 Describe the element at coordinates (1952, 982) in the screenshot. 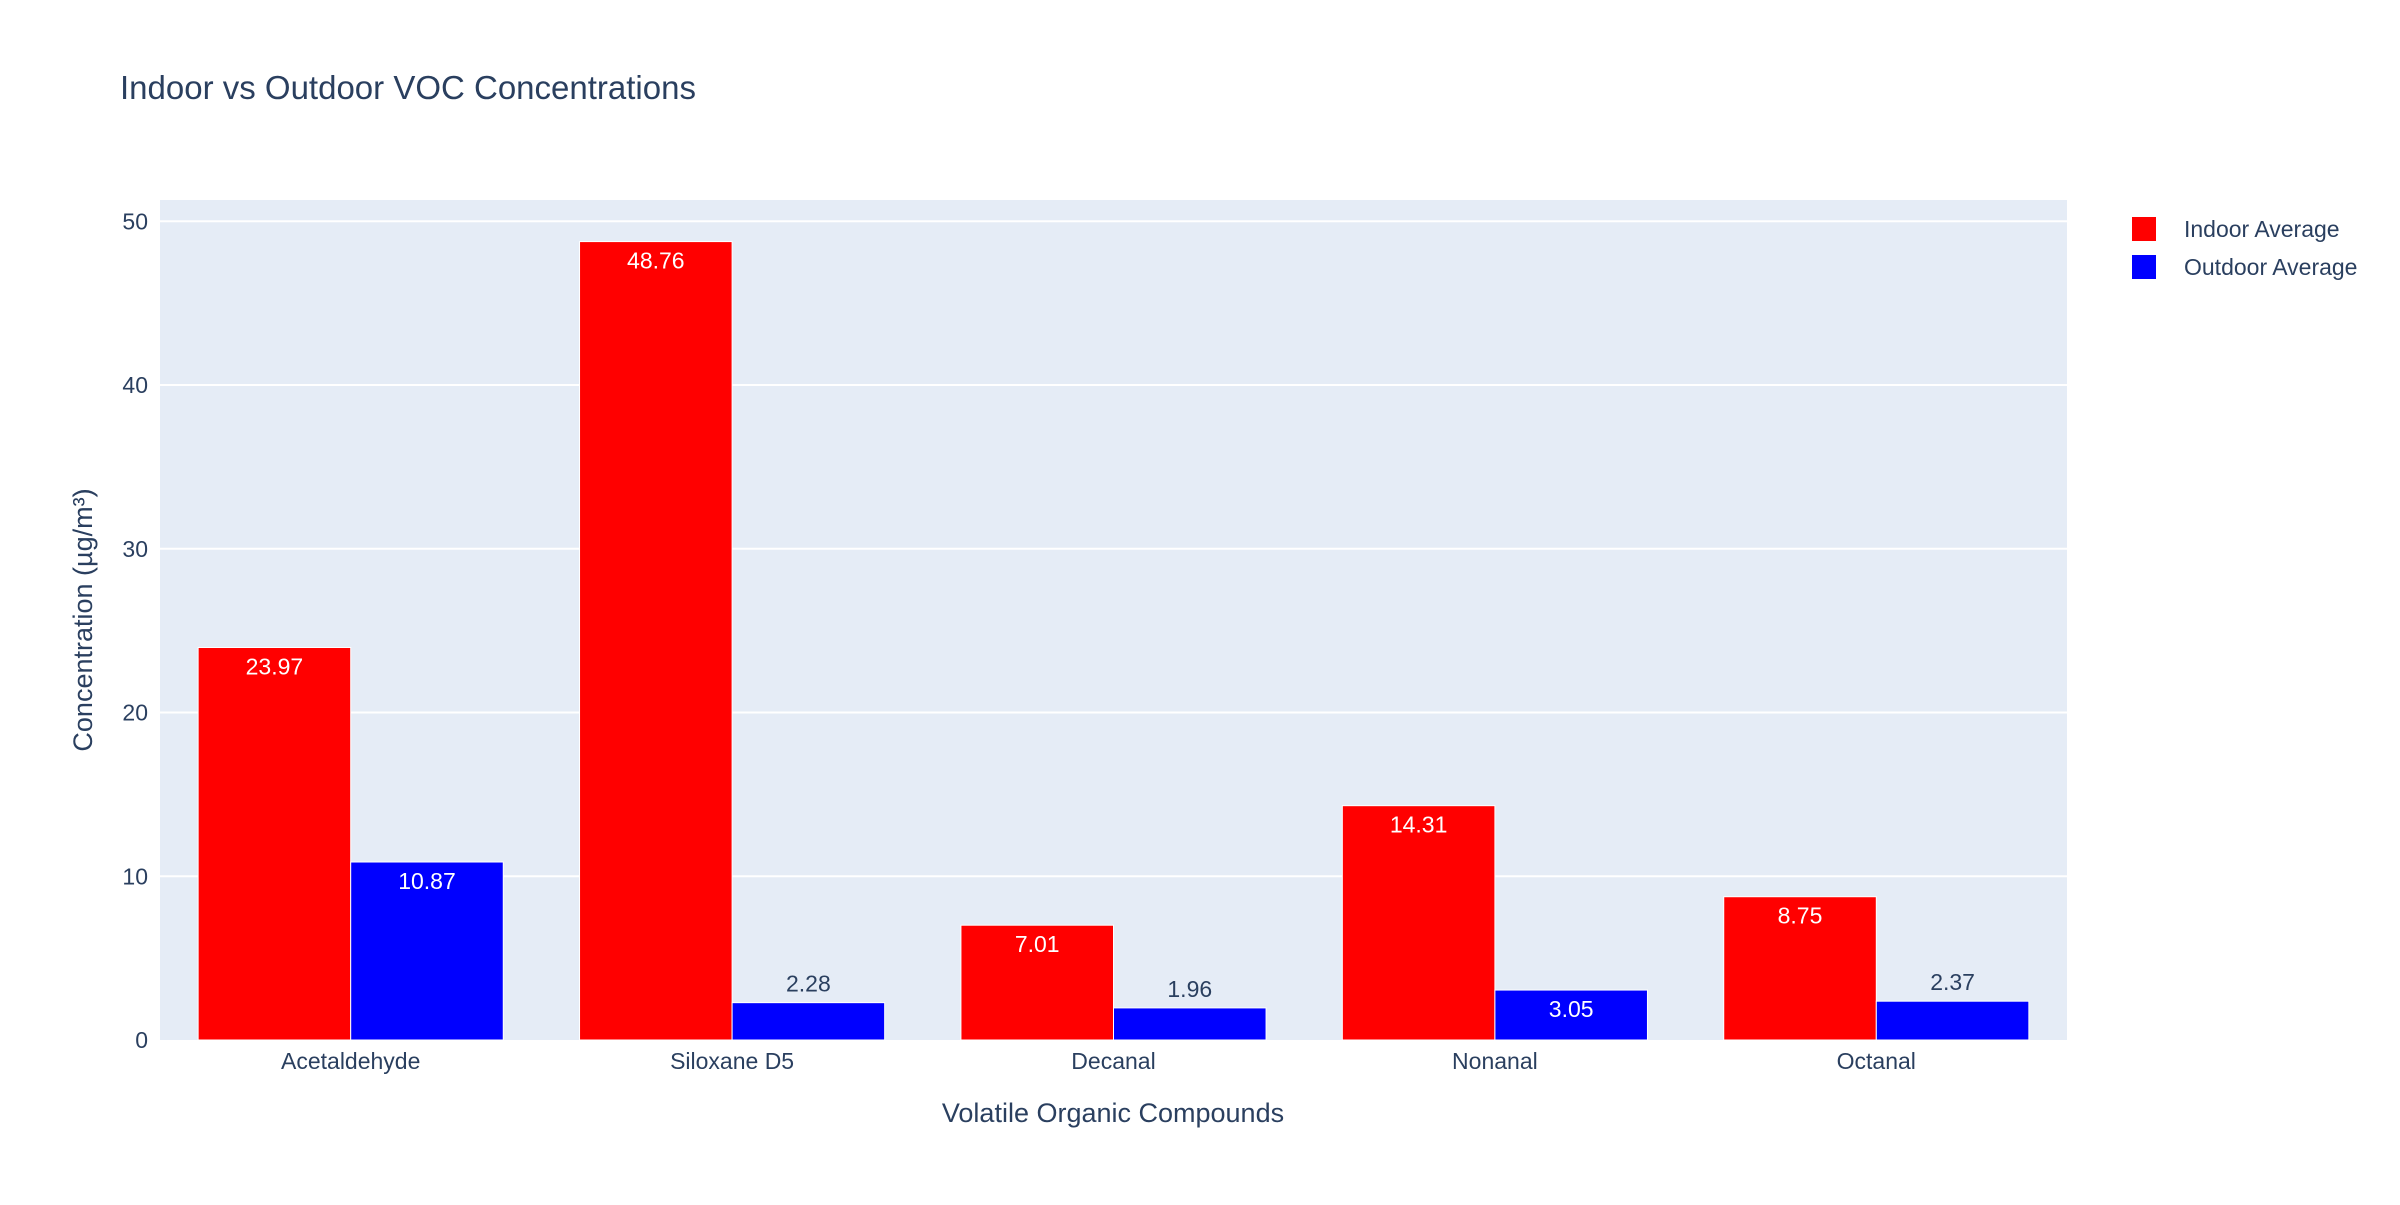

I see `bar-value-label: 2.37` at that location.